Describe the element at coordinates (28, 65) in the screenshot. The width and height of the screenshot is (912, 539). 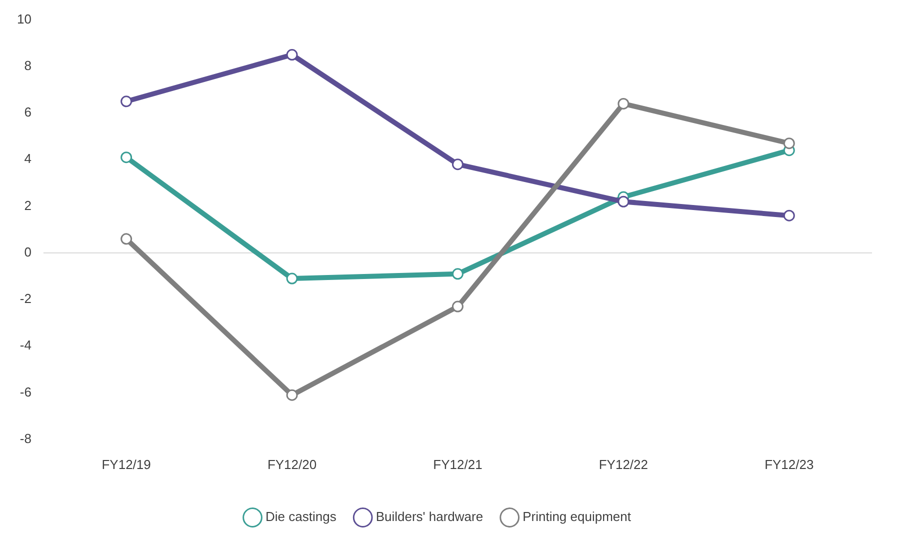
I see `y-tick-label: 8` at that location.